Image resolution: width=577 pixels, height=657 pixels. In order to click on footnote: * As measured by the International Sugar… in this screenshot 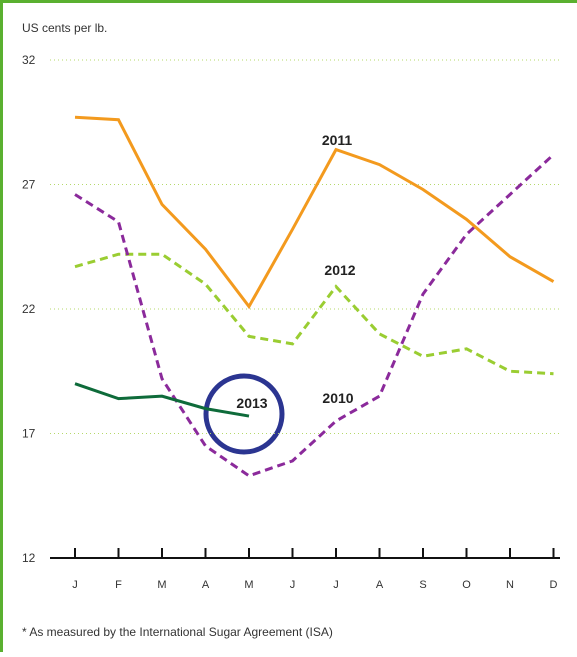, I will do `click(177, 632)`.